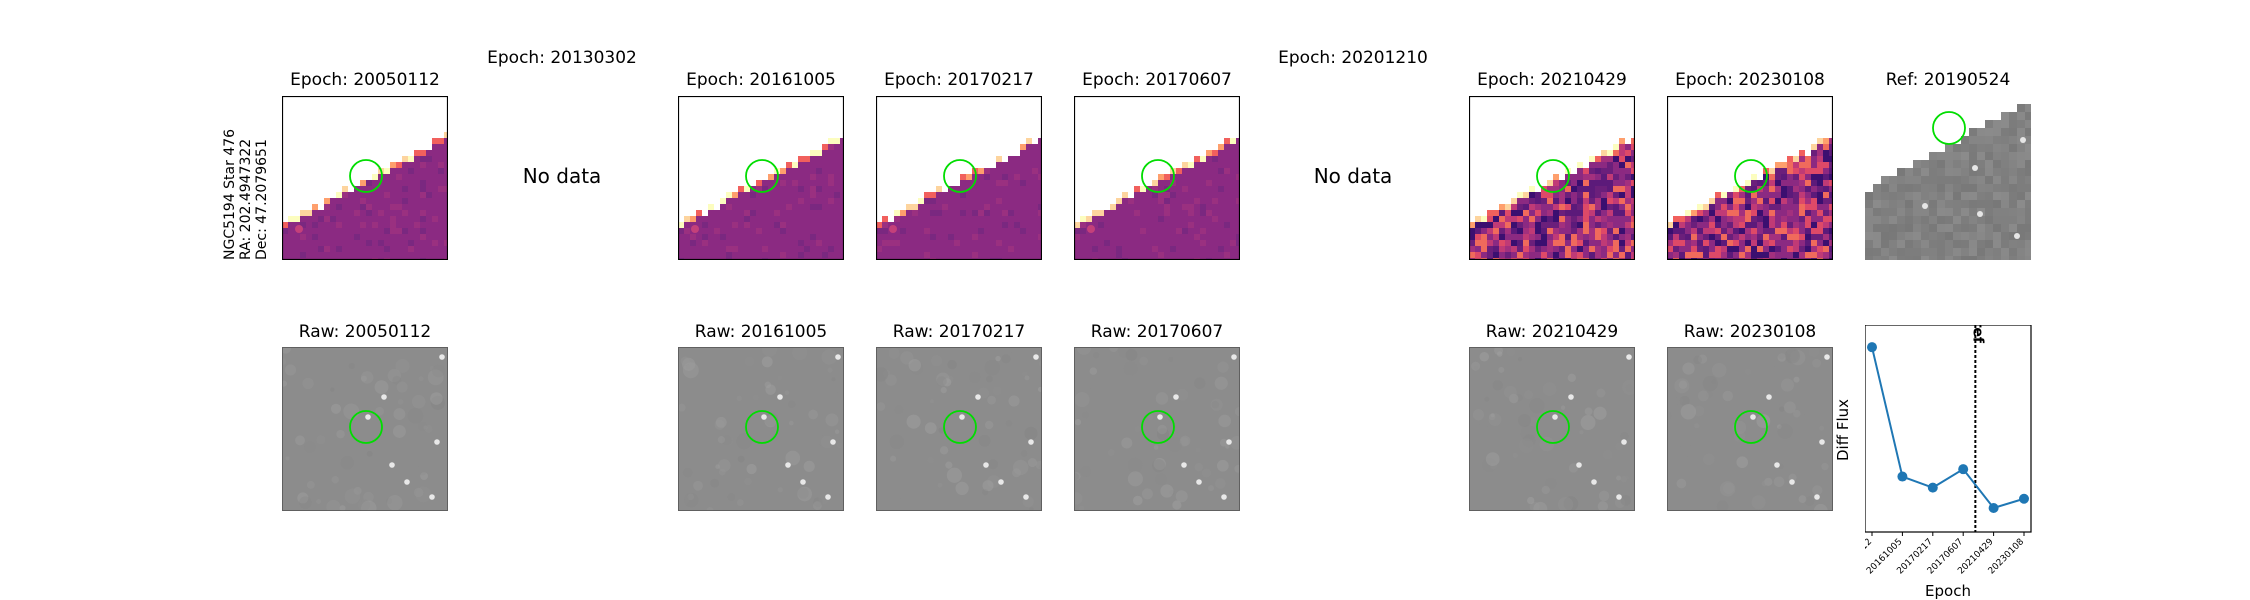 The height and width of the screenshot is (600, 2250). I want to click on ref-line-label: ref, so click(1977, 334).